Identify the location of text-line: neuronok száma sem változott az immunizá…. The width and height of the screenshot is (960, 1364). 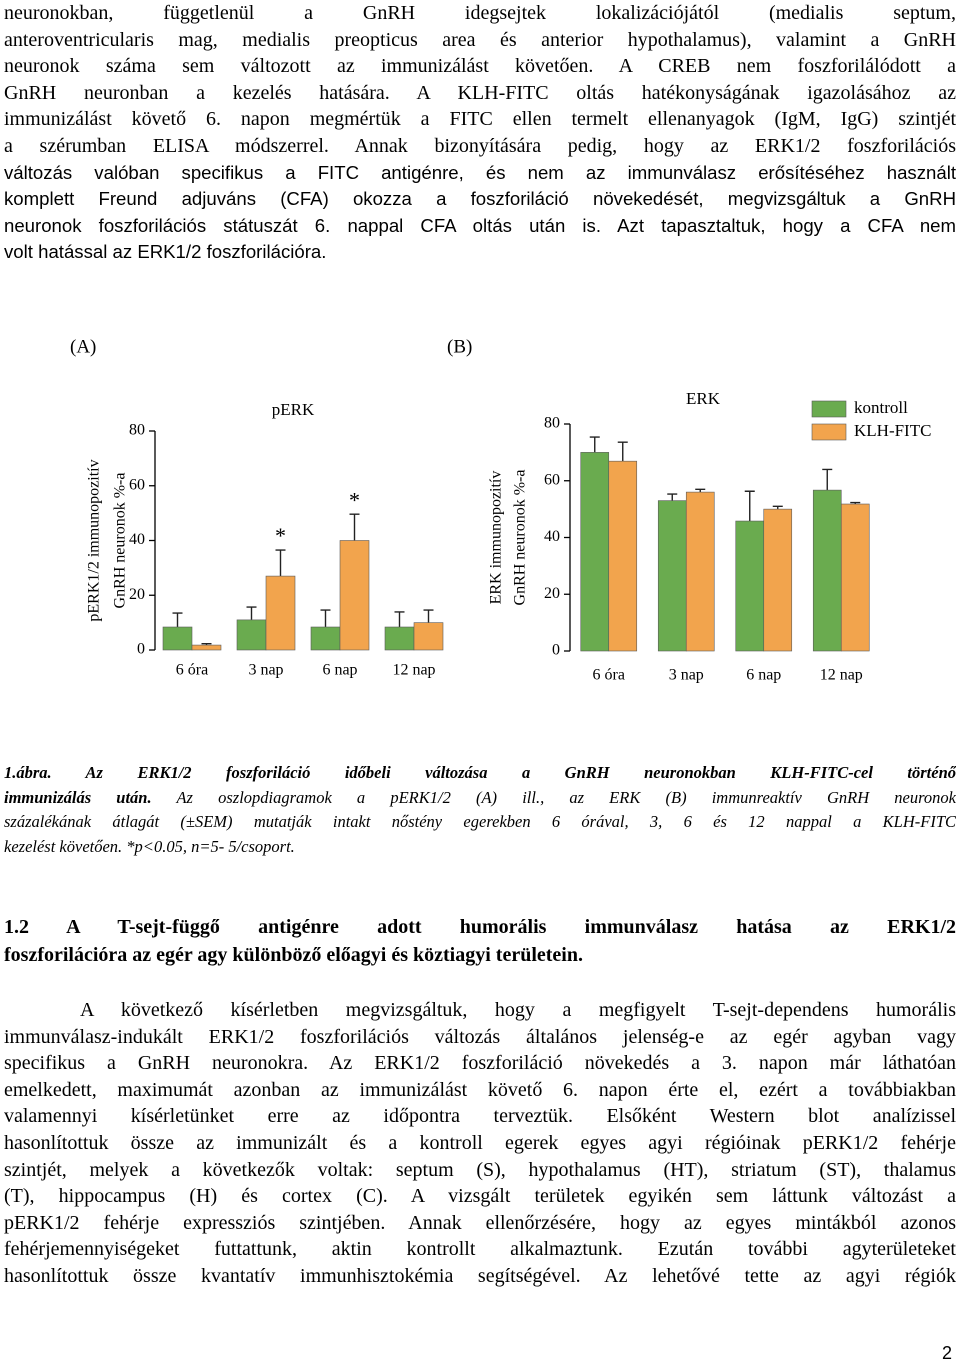
(480, 66).